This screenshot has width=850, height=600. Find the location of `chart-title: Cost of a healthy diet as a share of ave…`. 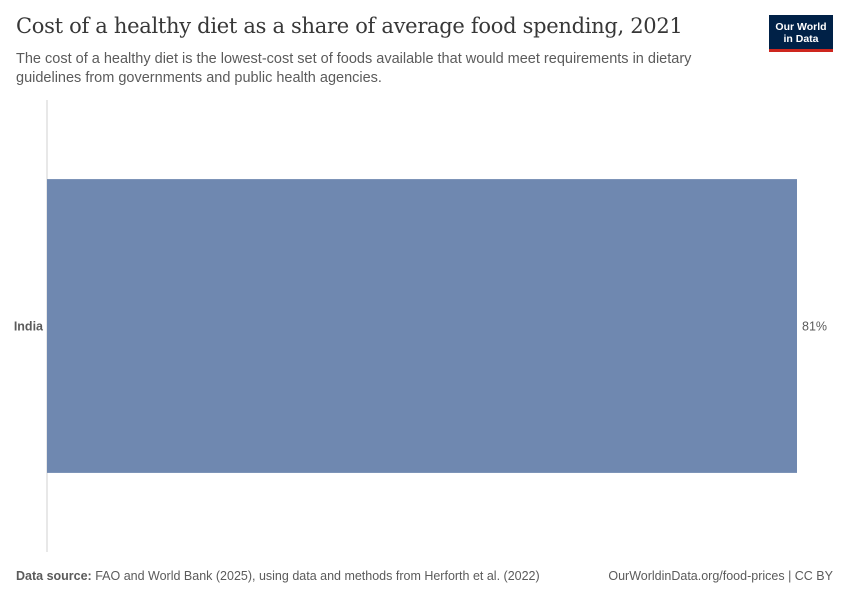

chart-title: Cost of a healthy diet as a share of ave… is located at coordinates (349, 26).